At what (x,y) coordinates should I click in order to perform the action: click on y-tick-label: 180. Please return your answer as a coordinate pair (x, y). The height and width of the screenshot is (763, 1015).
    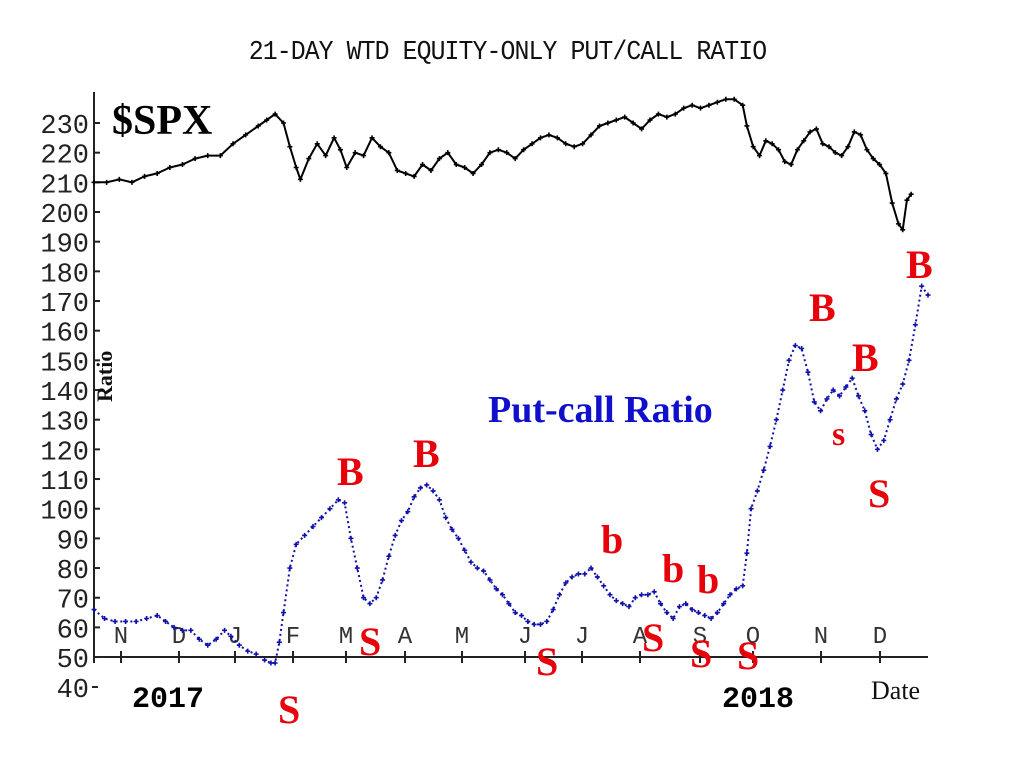
    Looking at the image, I should click on (64, 275).